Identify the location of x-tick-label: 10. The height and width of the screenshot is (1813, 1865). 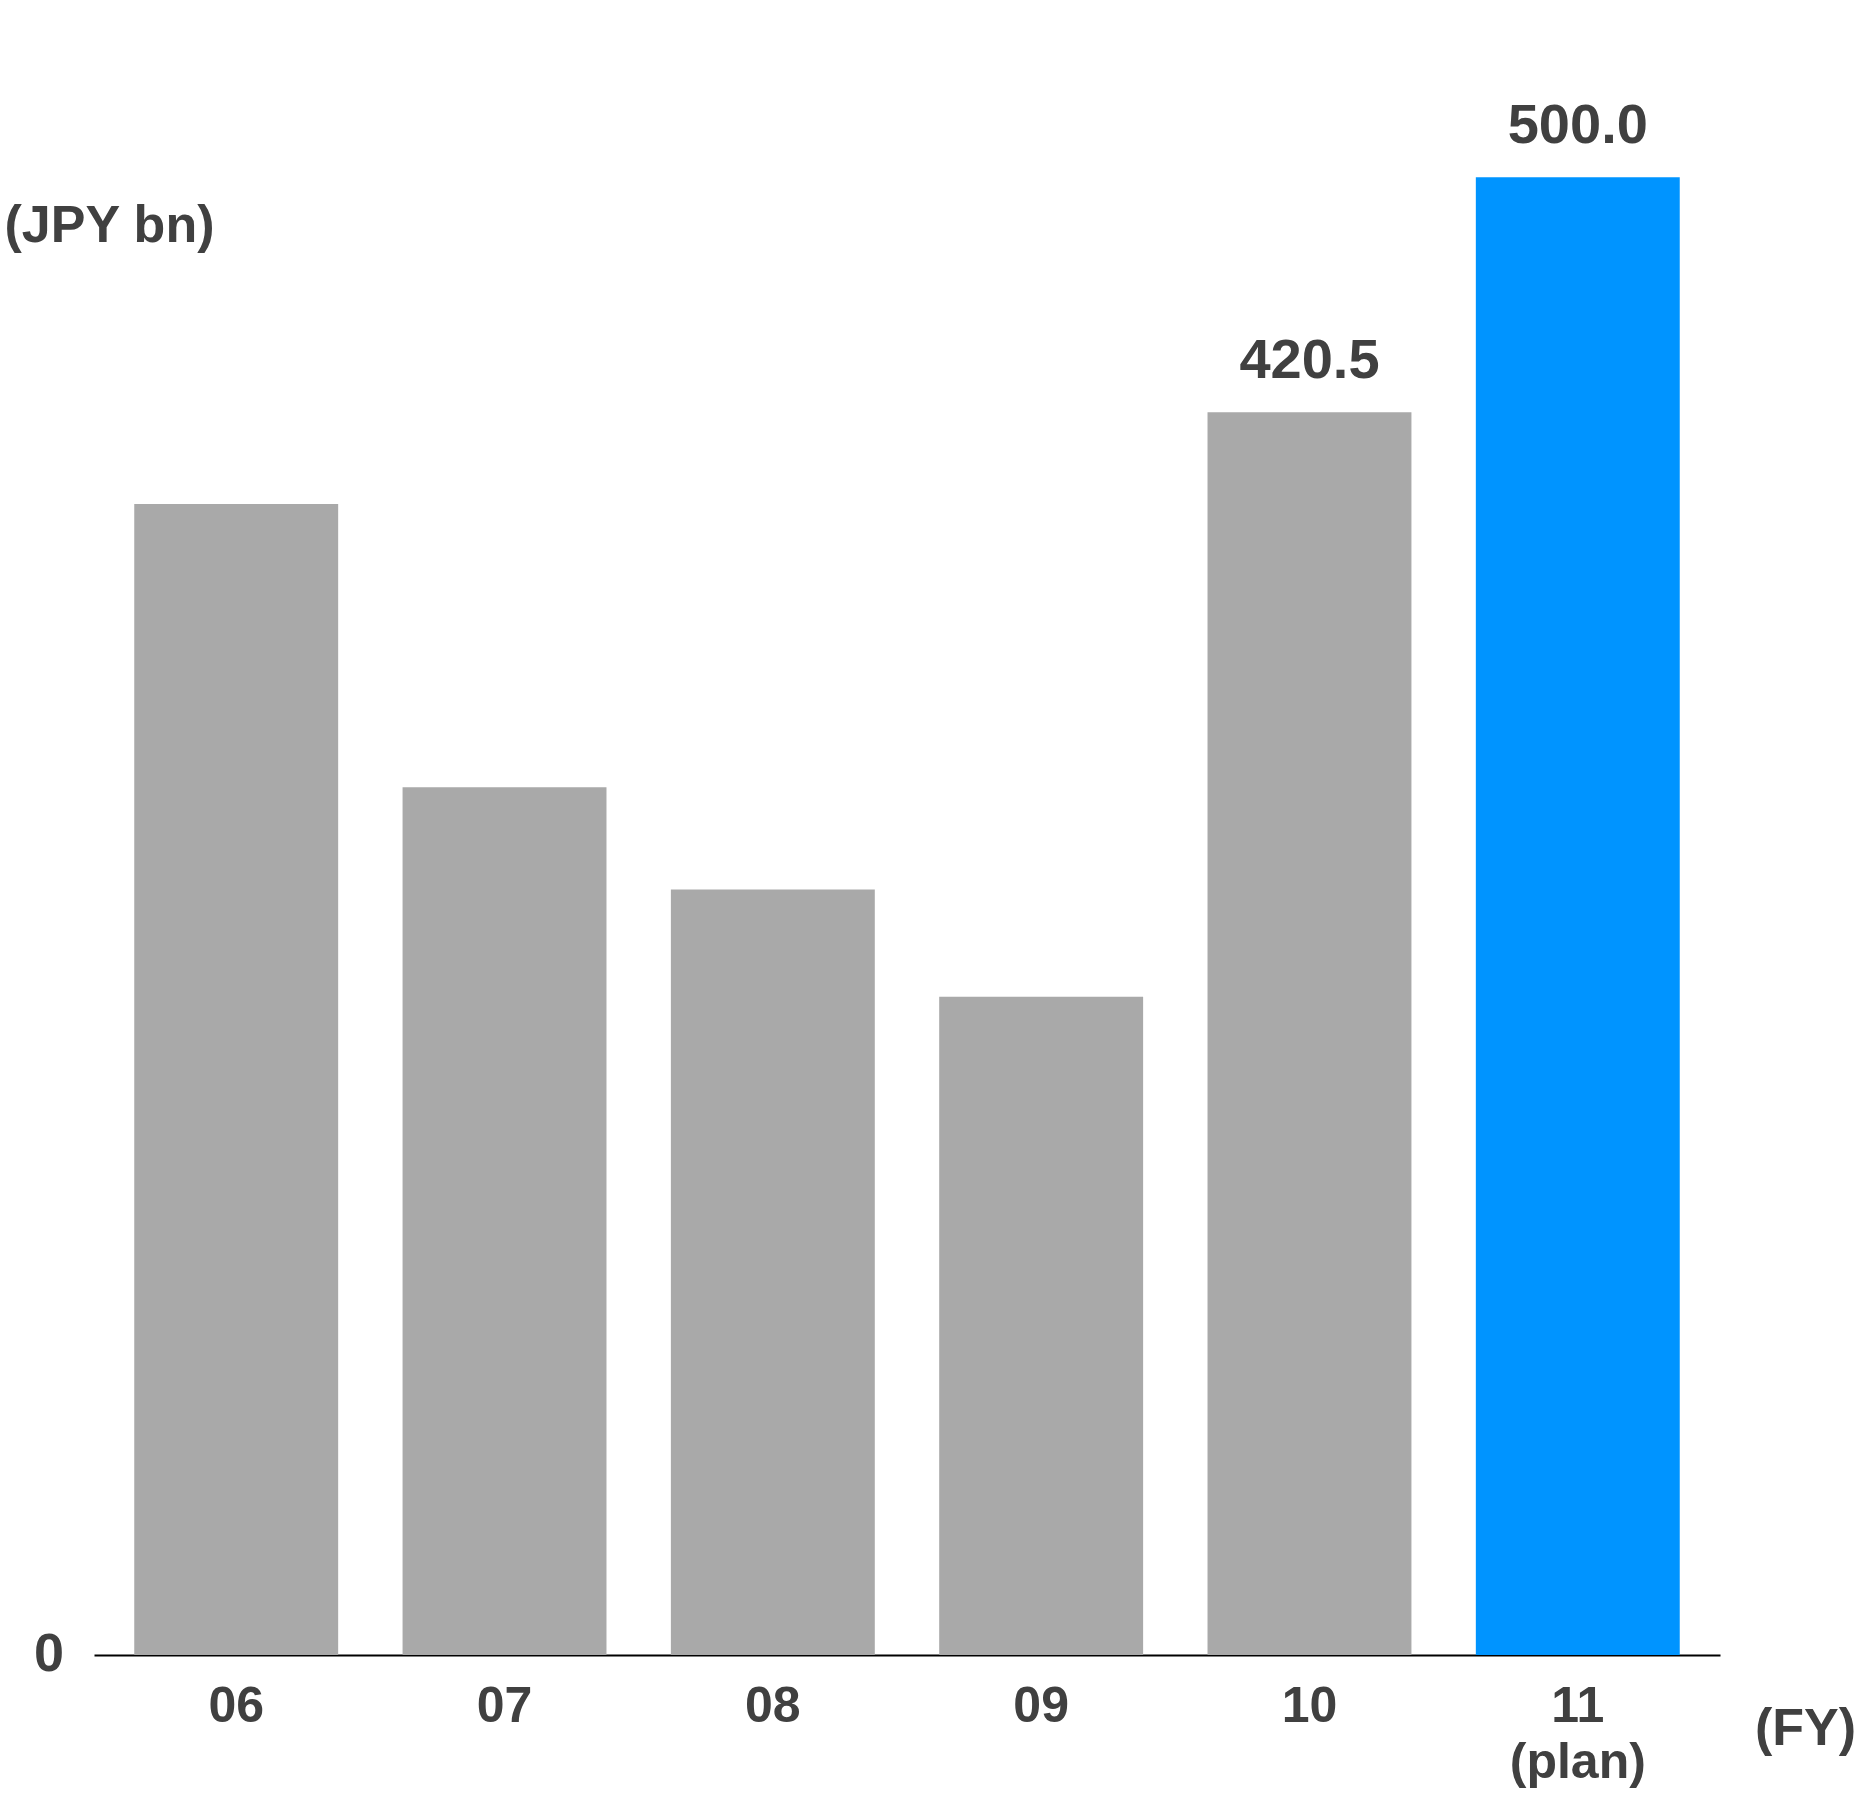
(1309, 1704).